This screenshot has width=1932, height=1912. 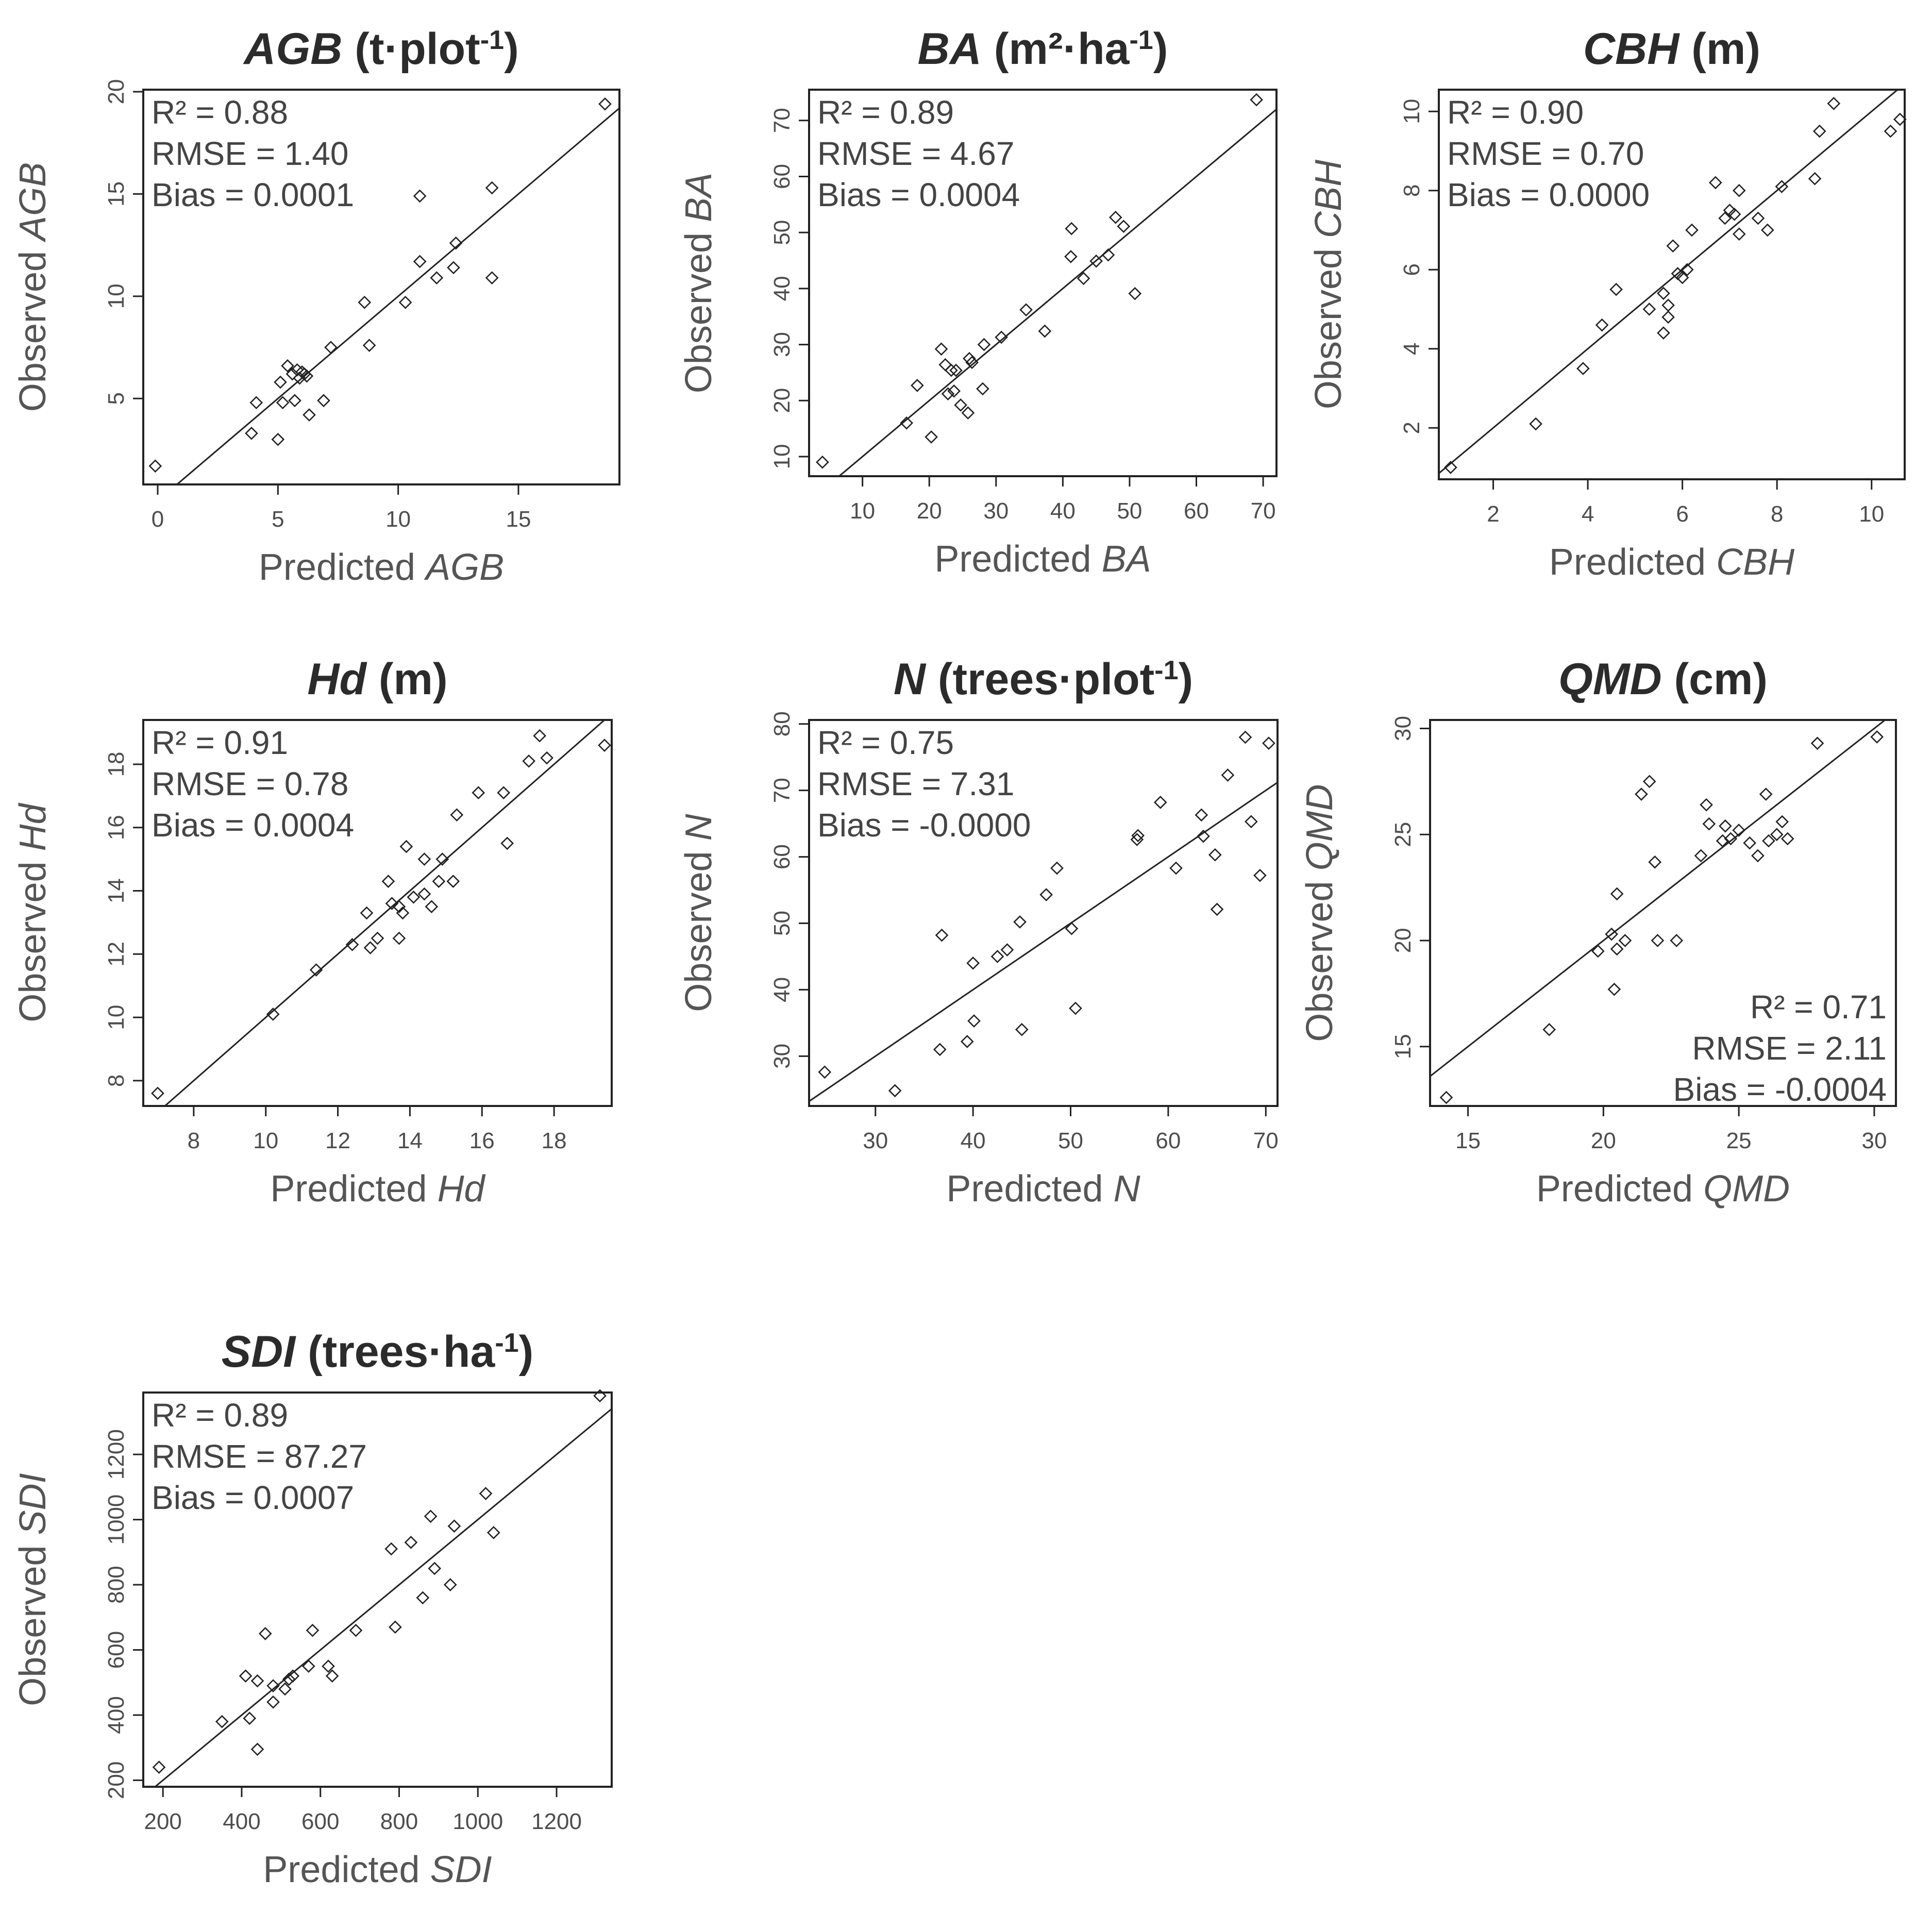 I want to click on bias-value: Bias = -0.0000, so click(x=924, y=825).